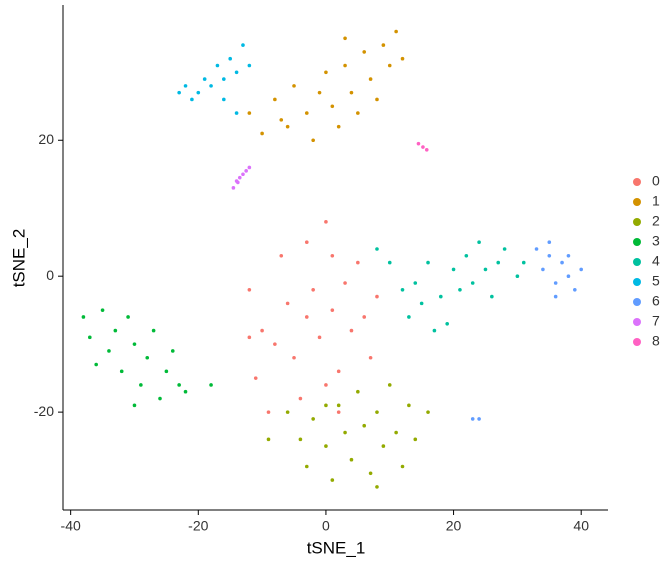  What do you see at coordinates (656, 281) in the screenshot?
I see `legend-label: 5` at bounding box center [656, 281].